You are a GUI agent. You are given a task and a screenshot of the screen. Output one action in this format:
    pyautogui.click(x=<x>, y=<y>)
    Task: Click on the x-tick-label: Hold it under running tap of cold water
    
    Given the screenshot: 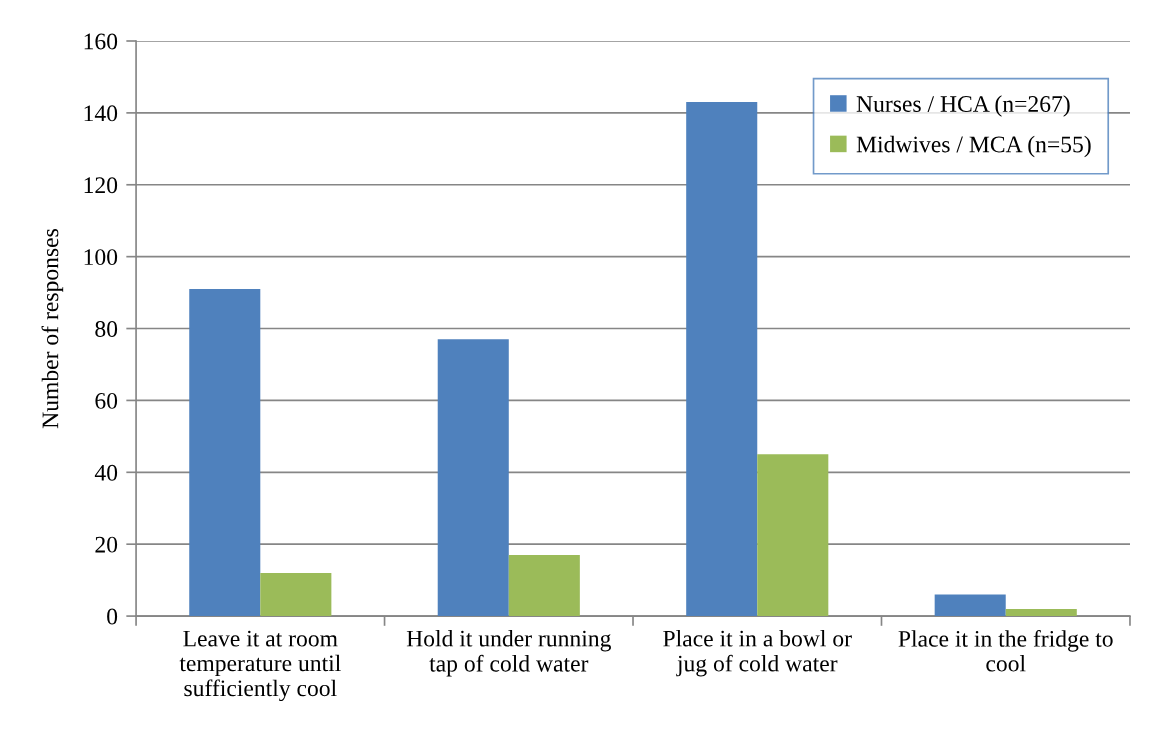 What is the action you would take?
    pyautogui.click(x=508, y=653)
    